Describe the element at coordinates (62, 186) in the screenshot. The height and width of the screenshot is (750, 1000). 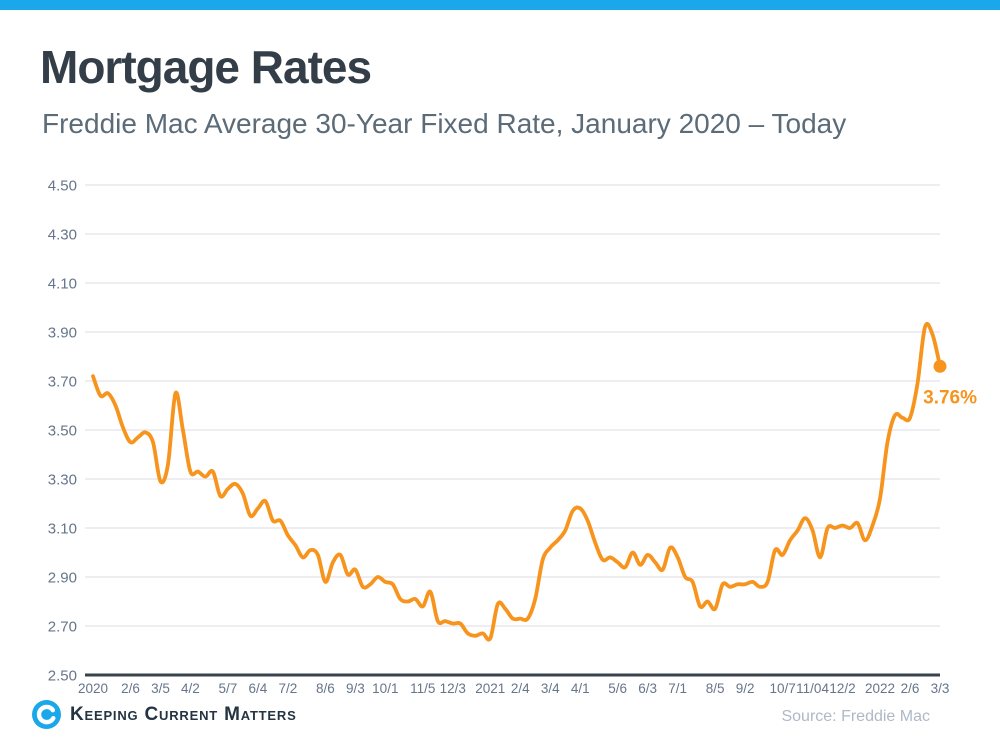
I see `y-tick-label: 4.50` at that location.